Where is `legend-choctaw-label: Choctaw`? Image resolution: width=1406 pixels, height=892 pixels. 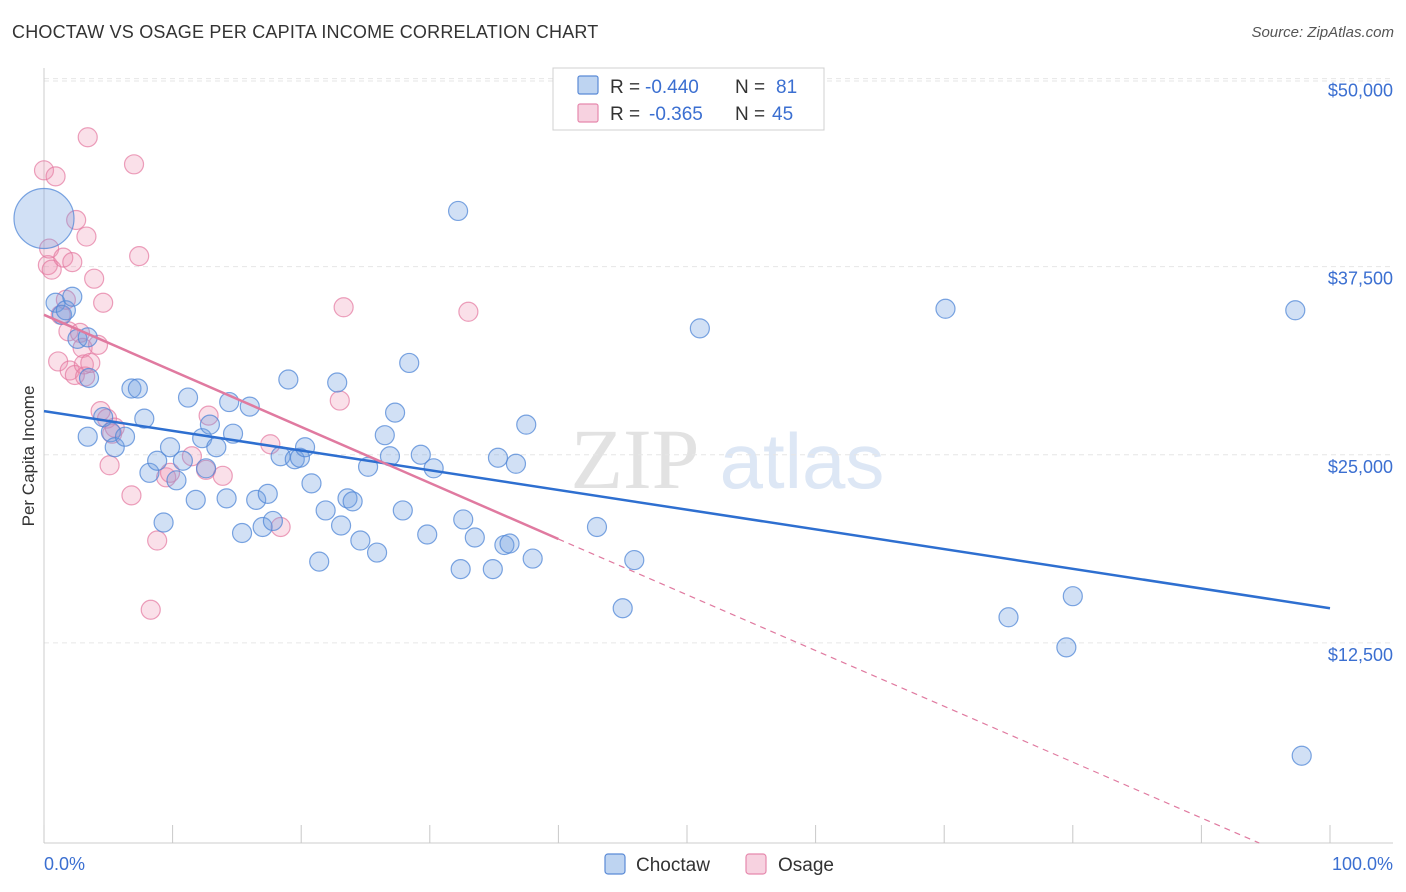
legend-choctaw-label: Choctaw is located at coordinates (673, 865).